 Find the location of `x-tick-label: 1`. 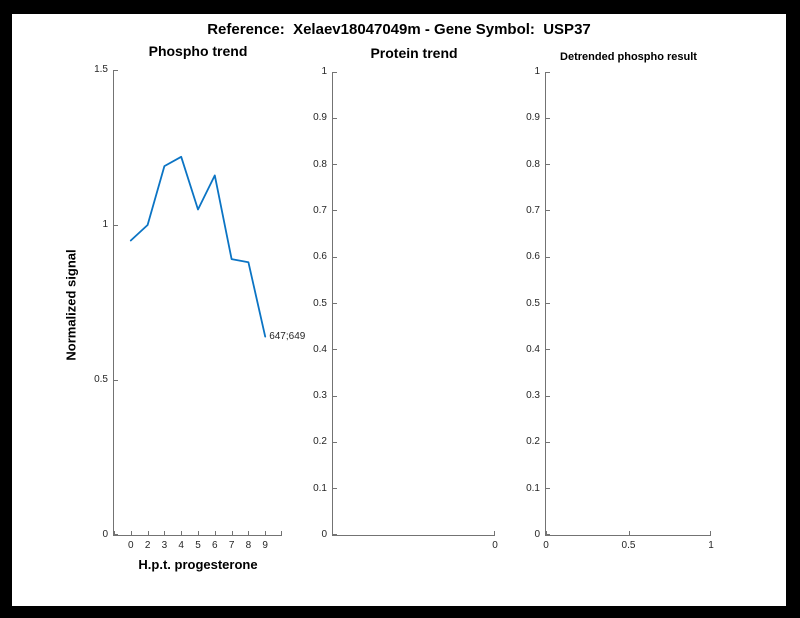

x-tick-label: 1 is located at coordinates (711, 545).